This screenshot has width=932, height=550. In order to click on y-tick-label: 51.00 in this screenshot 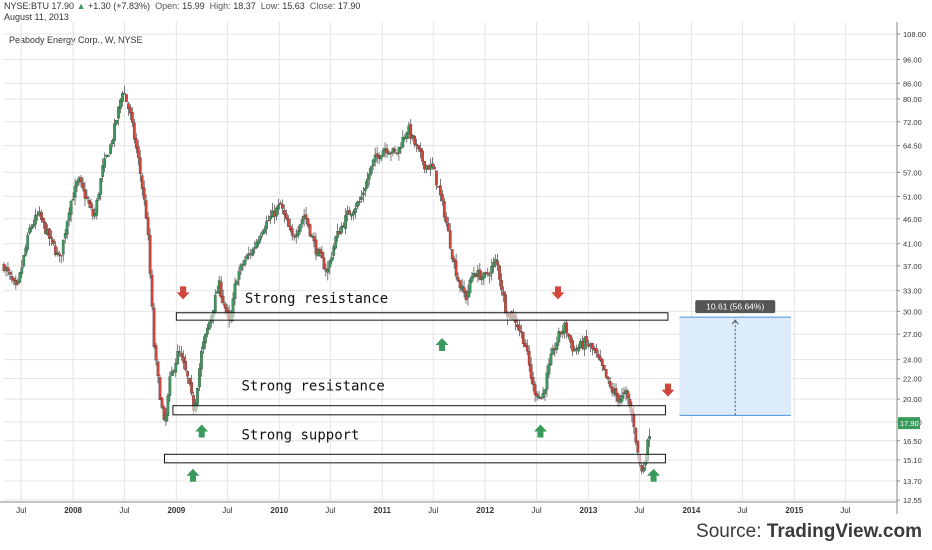, I will do `click(912, 196)`.